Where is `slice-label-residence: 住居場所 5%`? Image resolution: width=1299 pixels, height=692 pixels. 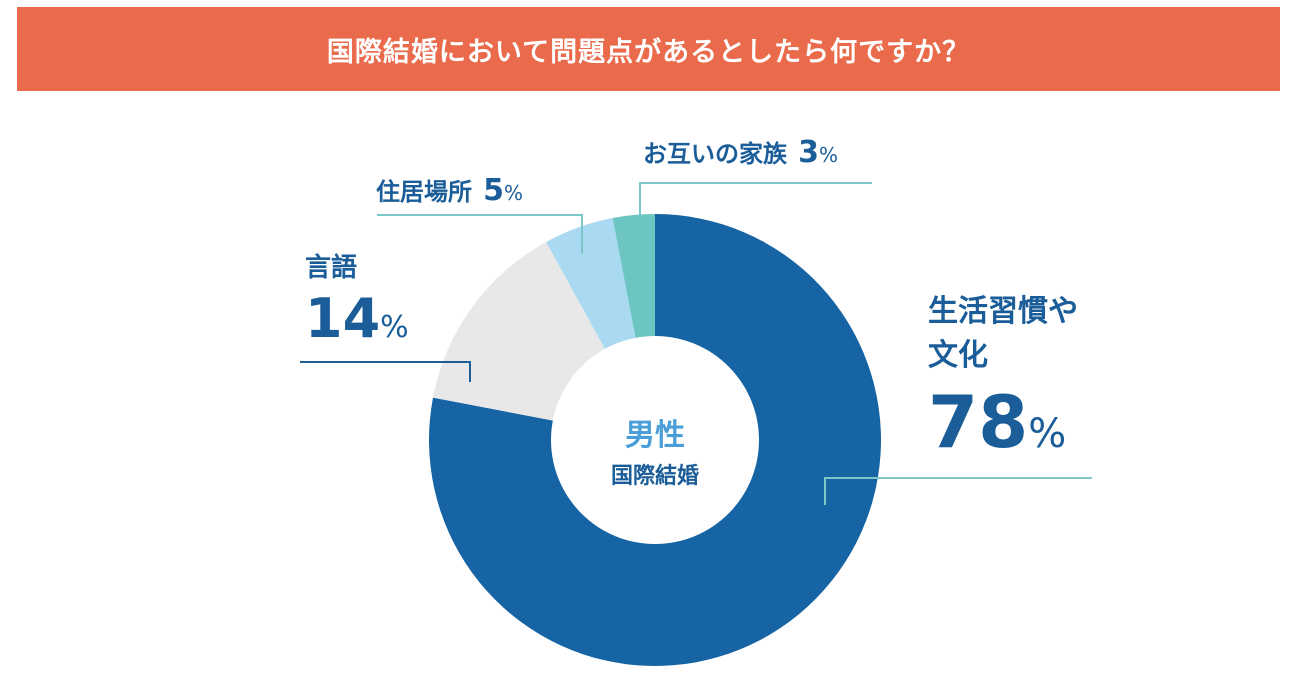 slice-label-residence: 住居場所 5% is located at coordinates (449, 189).